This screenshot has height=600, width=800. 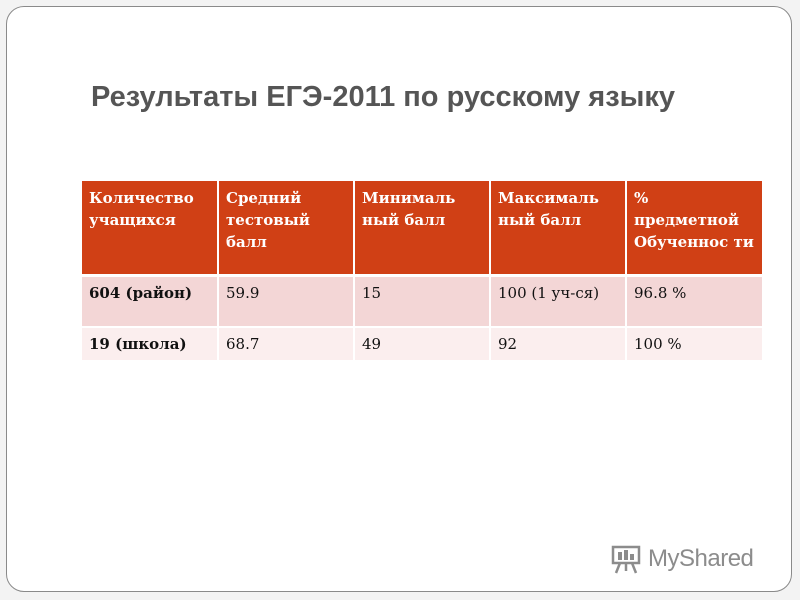 What do you see at coordinates (150, 343) in the screenshot?
I see `cell-student-count: 19 (школа)` at bounding box center [150, 343].